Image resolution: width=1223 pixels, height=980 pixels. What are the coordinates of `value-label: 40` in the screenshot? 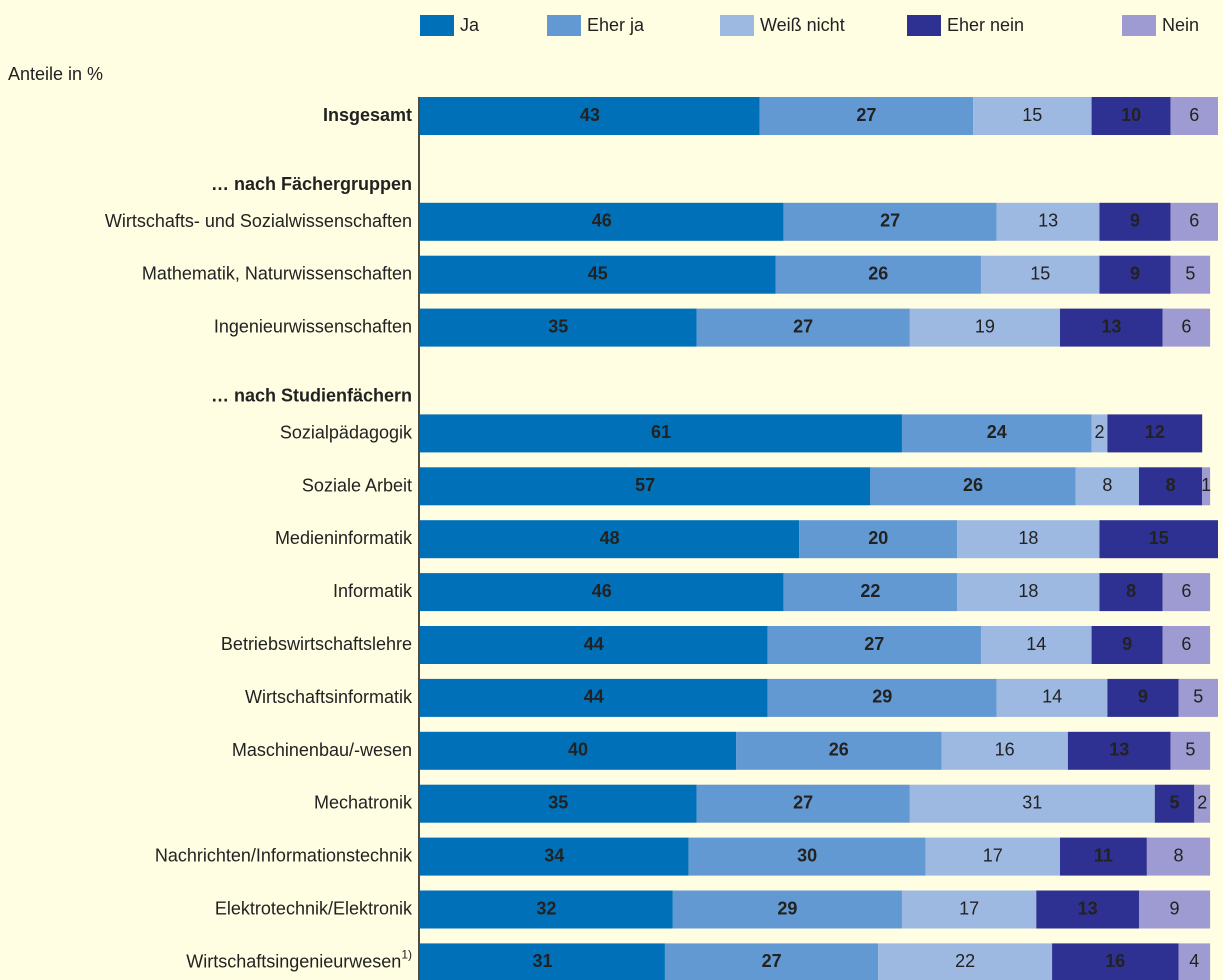 It's located at (578, 750).